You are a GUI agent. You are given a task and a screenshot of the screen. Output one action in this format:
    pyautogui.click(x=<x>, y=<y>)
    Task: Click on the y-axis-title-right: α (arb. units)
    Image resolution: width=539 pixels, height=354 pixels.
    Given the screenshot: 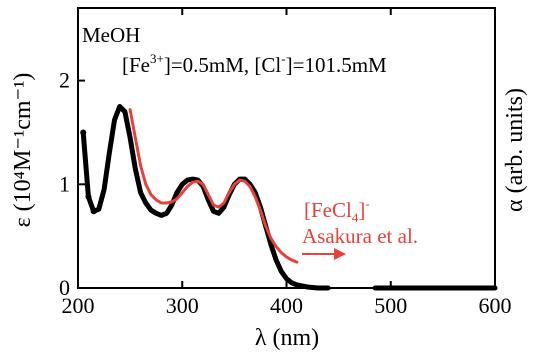 What is the action you would take?
    pyautogui.click(x=515, y=150)
    